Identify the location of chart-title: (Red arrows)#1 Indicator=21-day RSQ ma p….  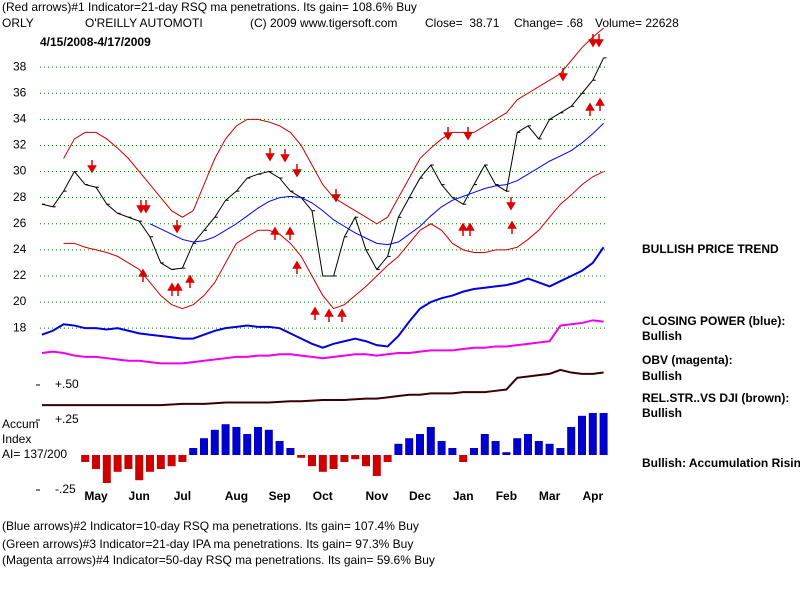
(209, 7).